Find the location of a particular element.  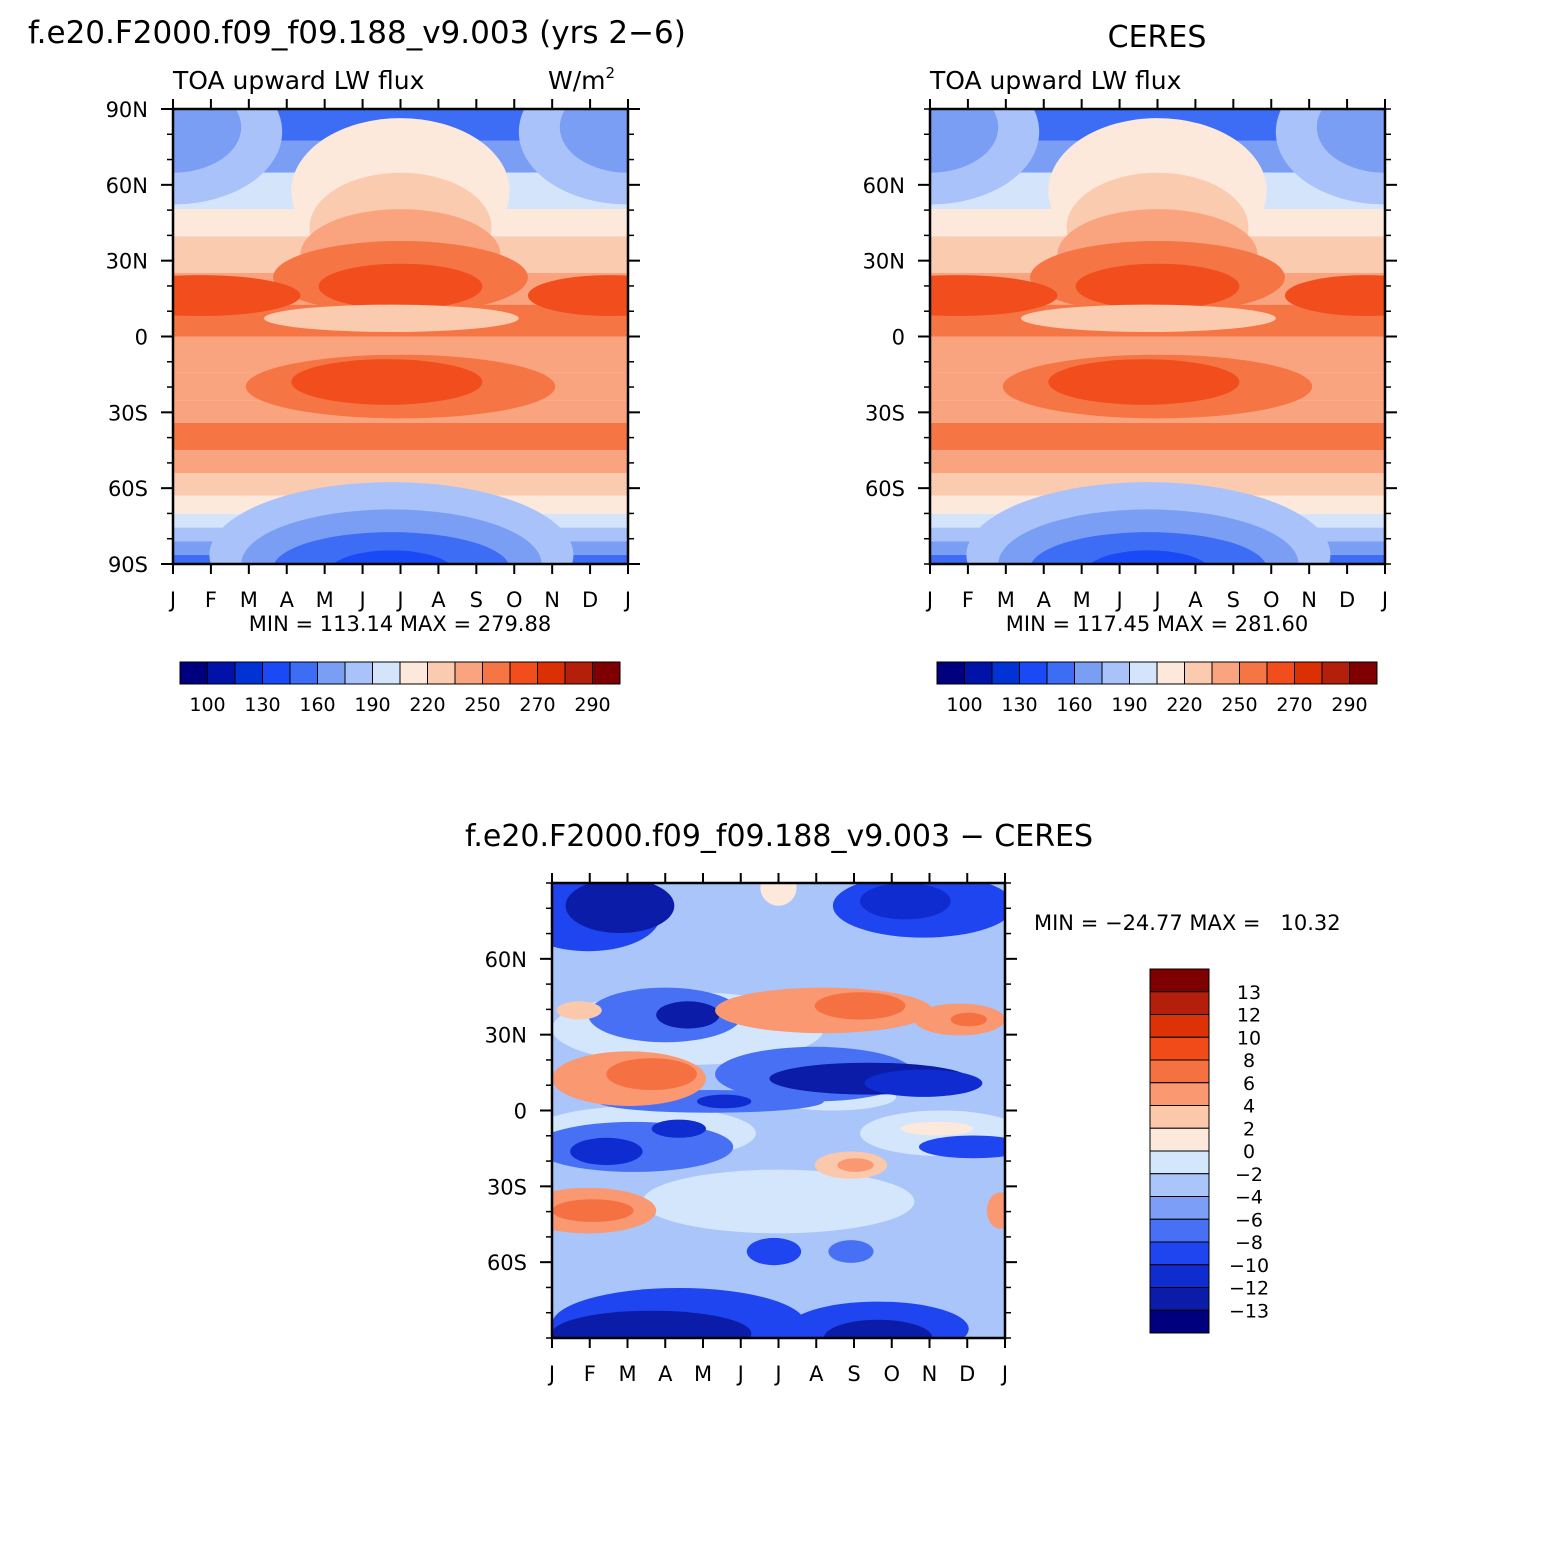

diff-title: f.e20.F2000.f09_f09.188_v9.003 − CERES is located at coordinates (779, 836).